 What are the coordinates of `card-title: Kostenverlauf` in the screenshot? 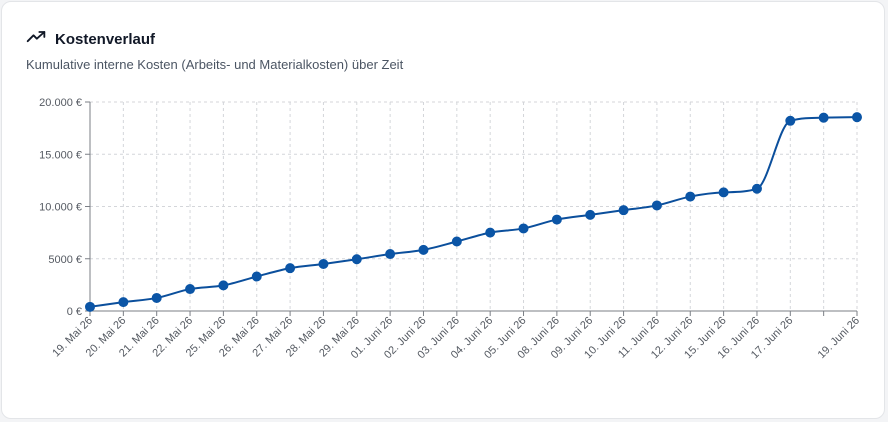 It's located at (105, 39).